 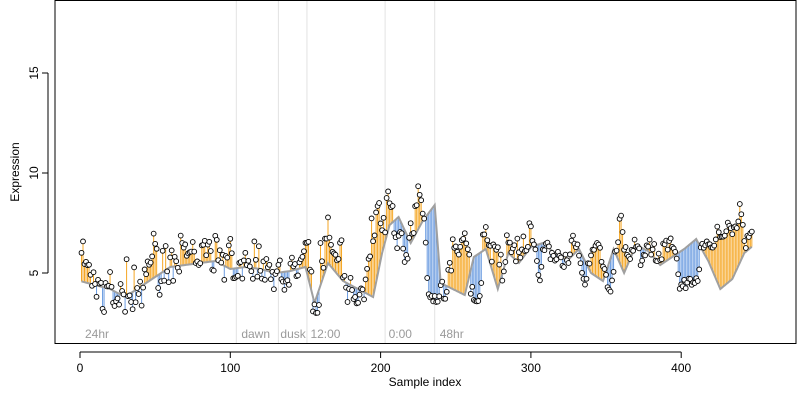 What do you see at coordinates (97, 334) in the screenshot?
I see `period-annotation: 24hr` at bounding box center [97, 334].